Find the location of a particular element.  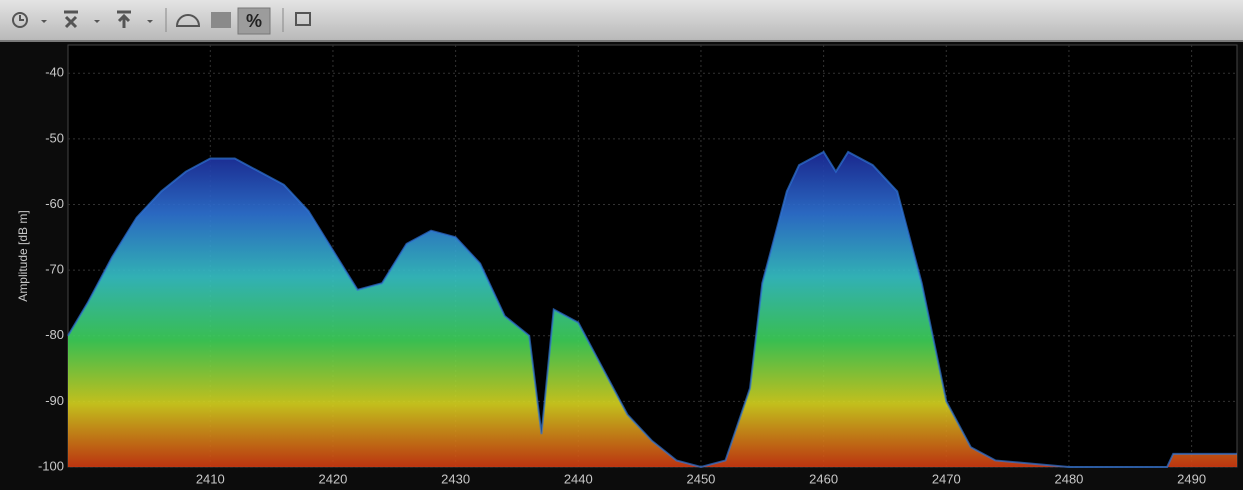

percent-button is located at coordinates (254, 21).